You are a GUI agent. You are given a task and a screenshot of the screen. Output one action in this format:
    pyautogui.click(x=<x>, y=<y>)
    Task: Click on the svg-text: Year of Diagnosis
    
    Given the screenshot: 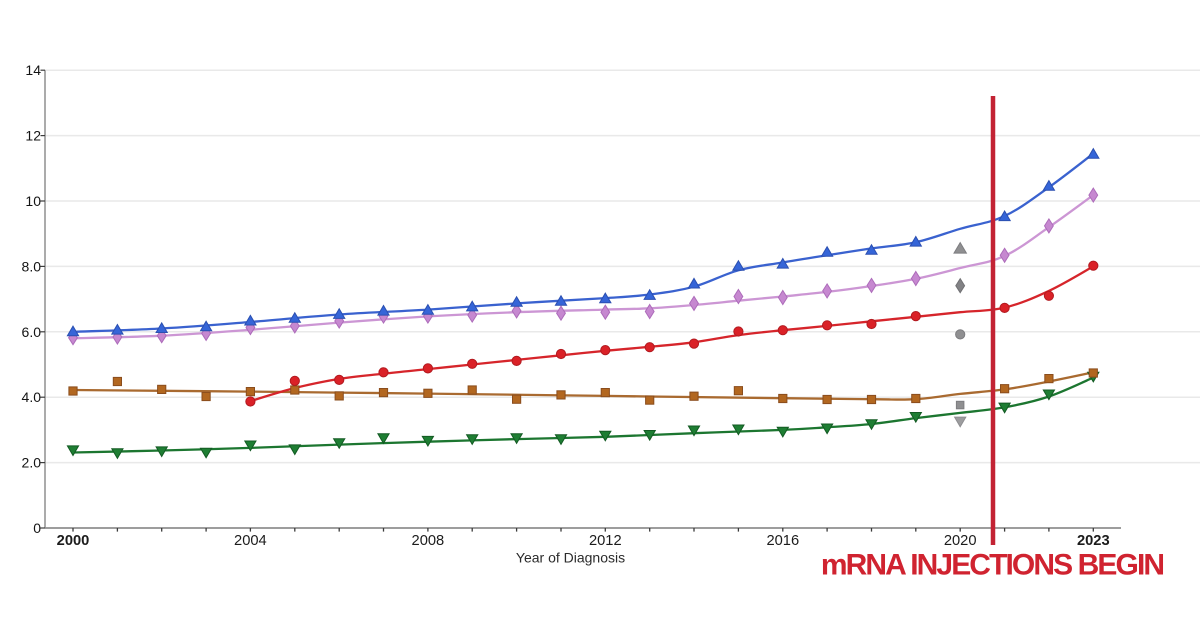 What is the action you would take?
    pyautogui.click(x=570, y=558)
    